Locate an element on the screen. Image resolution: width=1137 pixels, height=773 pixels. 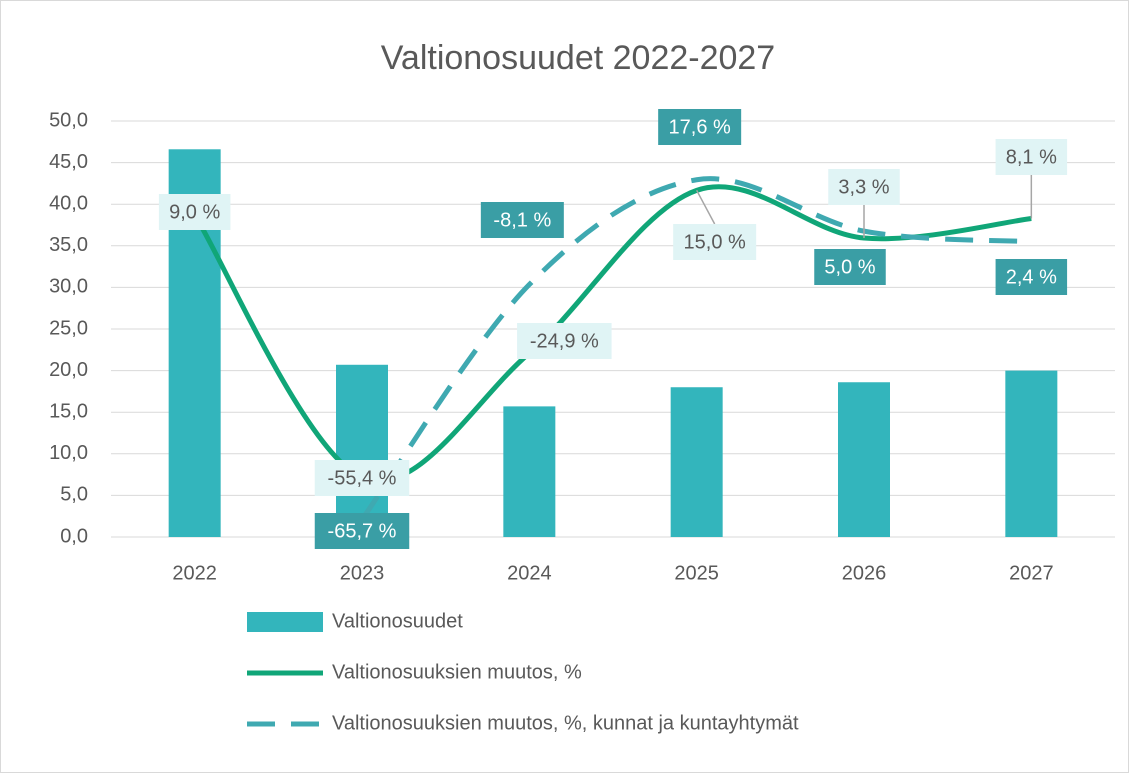
data-label: 15,0 % is located at coordinates (715, 242).